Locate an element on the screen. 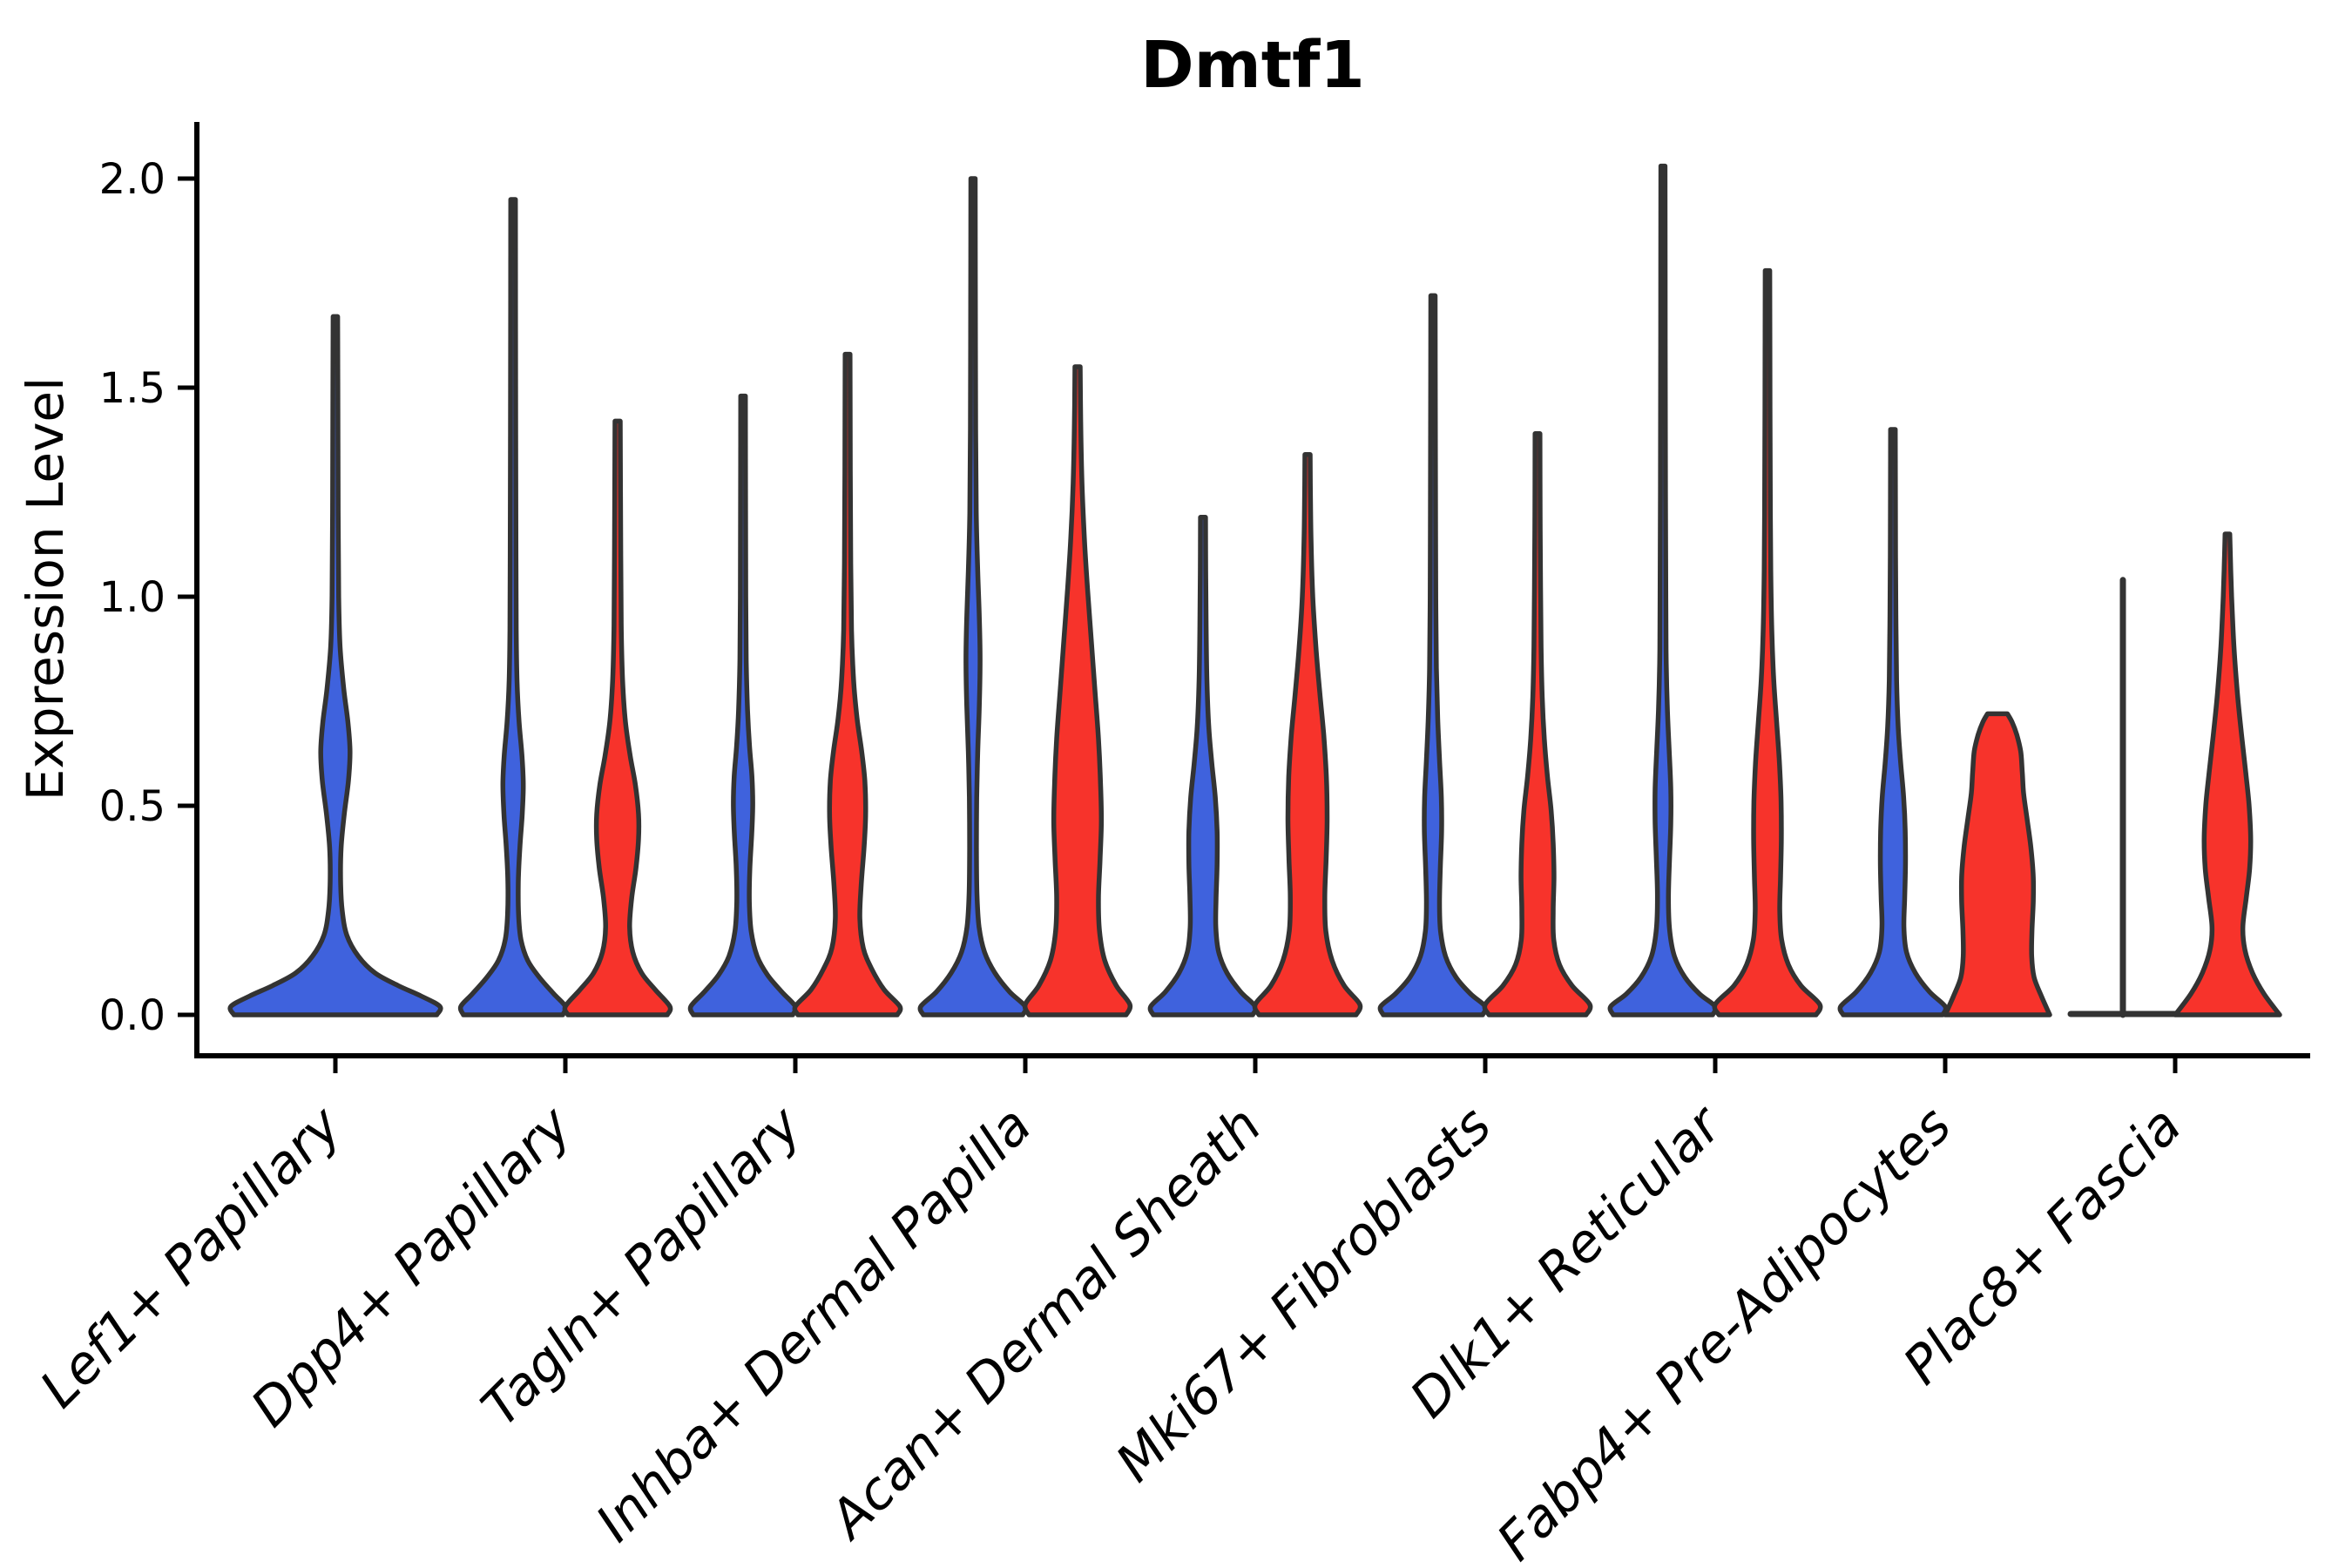  violin-fabp4-pre-adipocytes-blue is located at coordinates (1893, 722).